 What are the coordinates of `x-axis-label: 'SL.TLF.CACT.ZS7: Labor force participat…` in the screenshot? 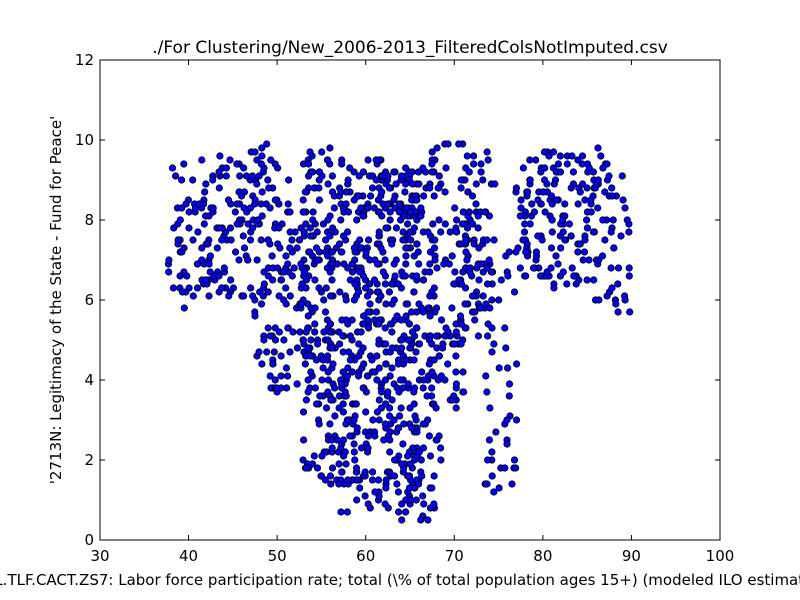 It's located at (400, 580).